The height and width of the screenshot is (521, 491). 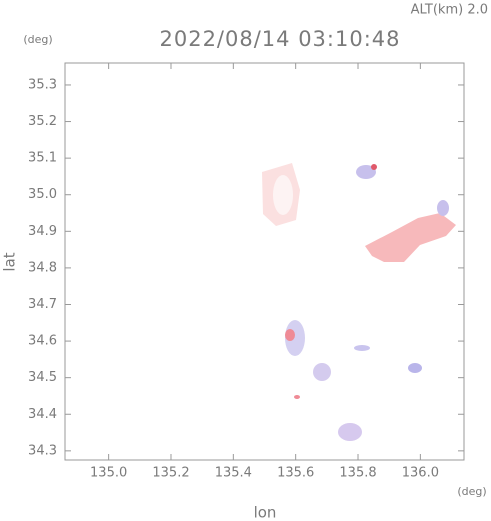 I want to click on x-tick-label: 135.6, so click(x=295, y=473).